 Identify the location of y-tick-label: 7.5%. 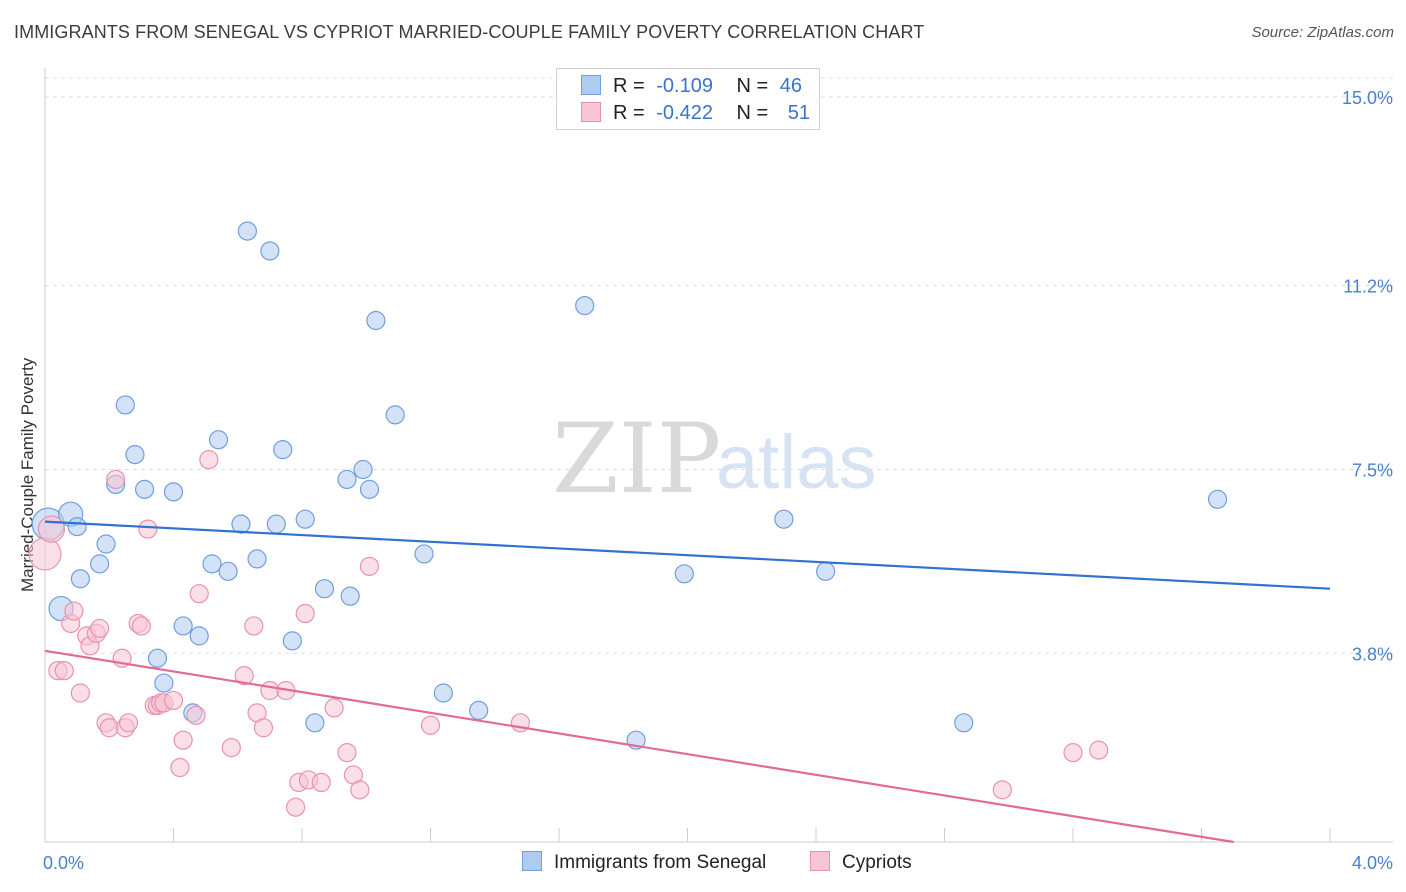
(1372, 471).